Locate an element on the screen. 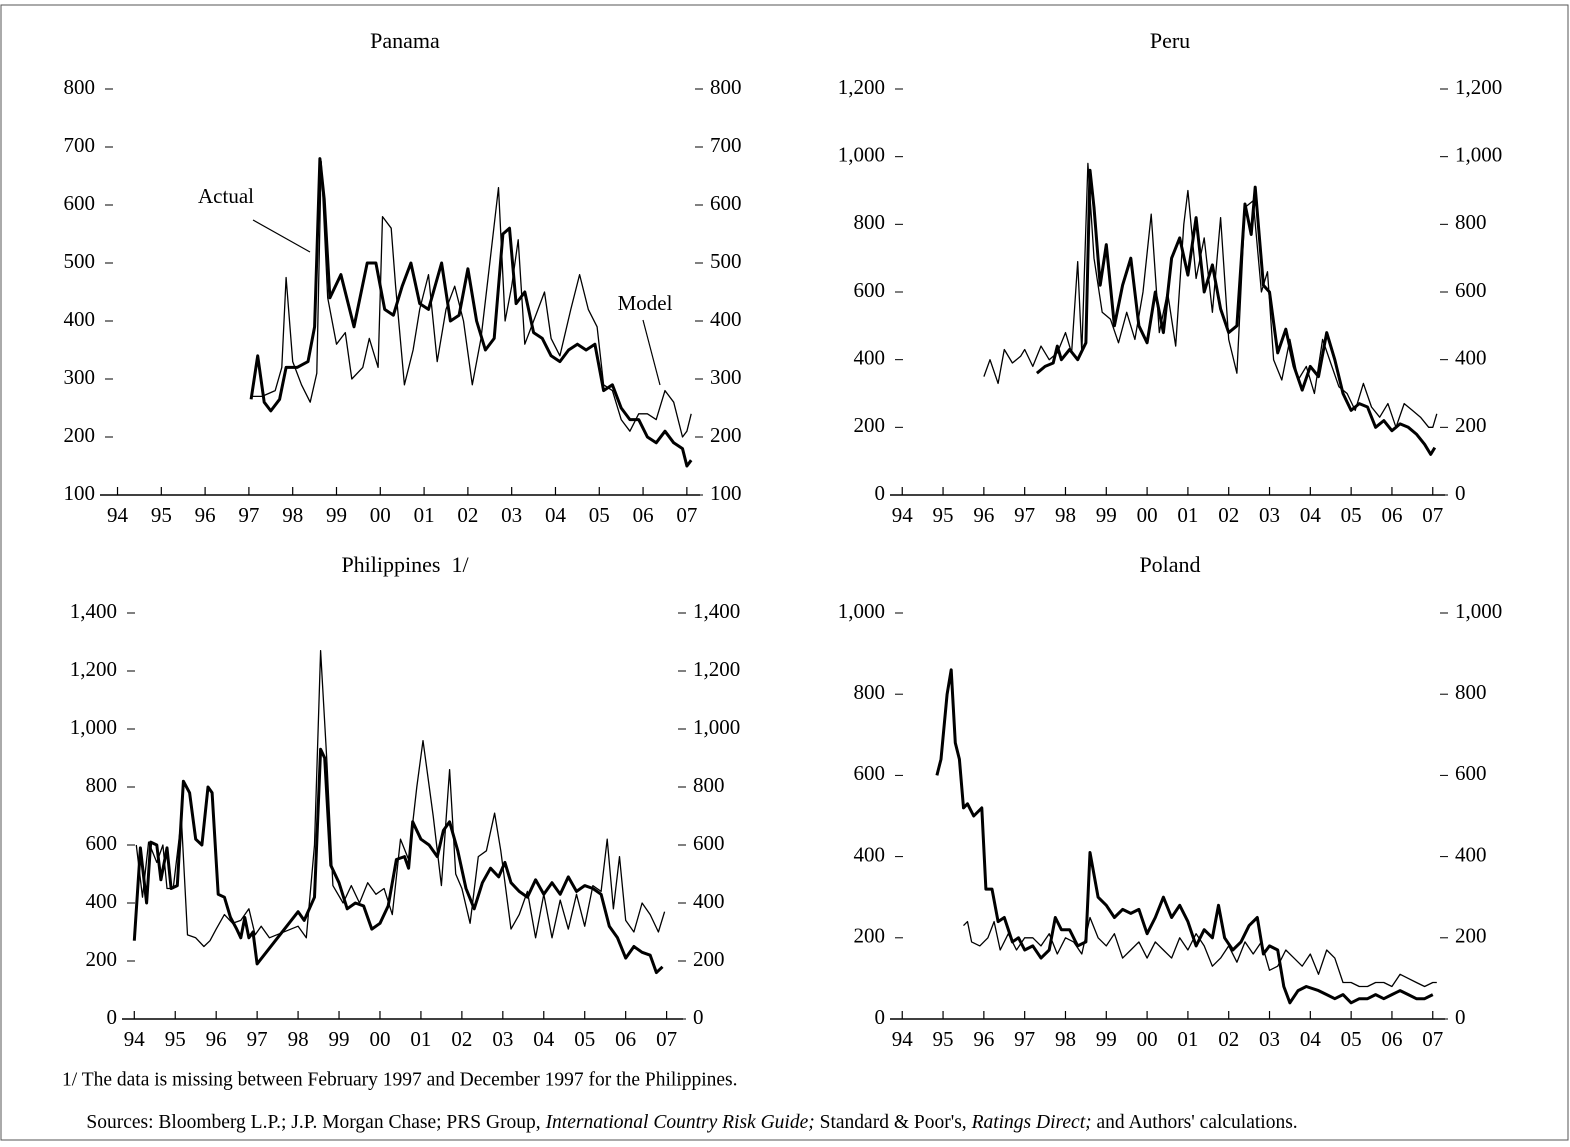 The image size is (1570, 1147). y2-tick-label: 1,200 is located at coordinates (716, 669).